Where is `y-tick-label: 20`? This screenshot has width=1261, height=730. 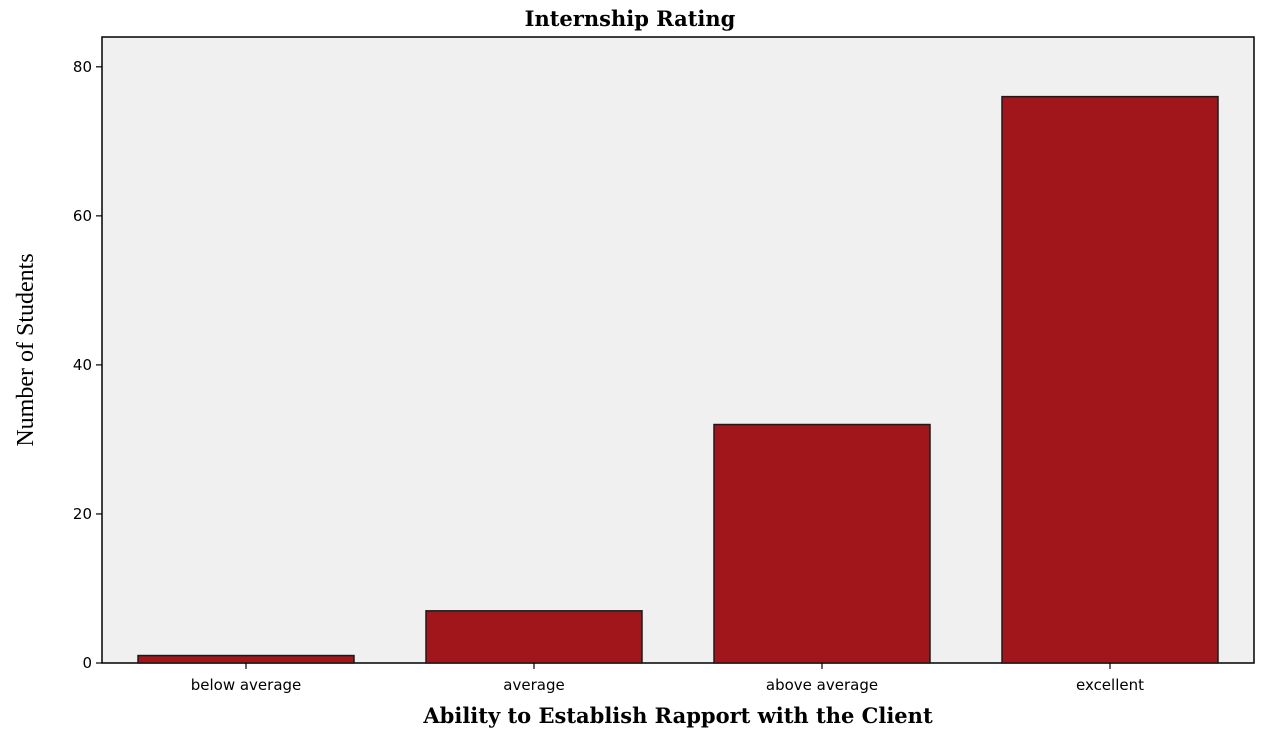 y-tick-label: 20 is located at coordinates (82, 514).